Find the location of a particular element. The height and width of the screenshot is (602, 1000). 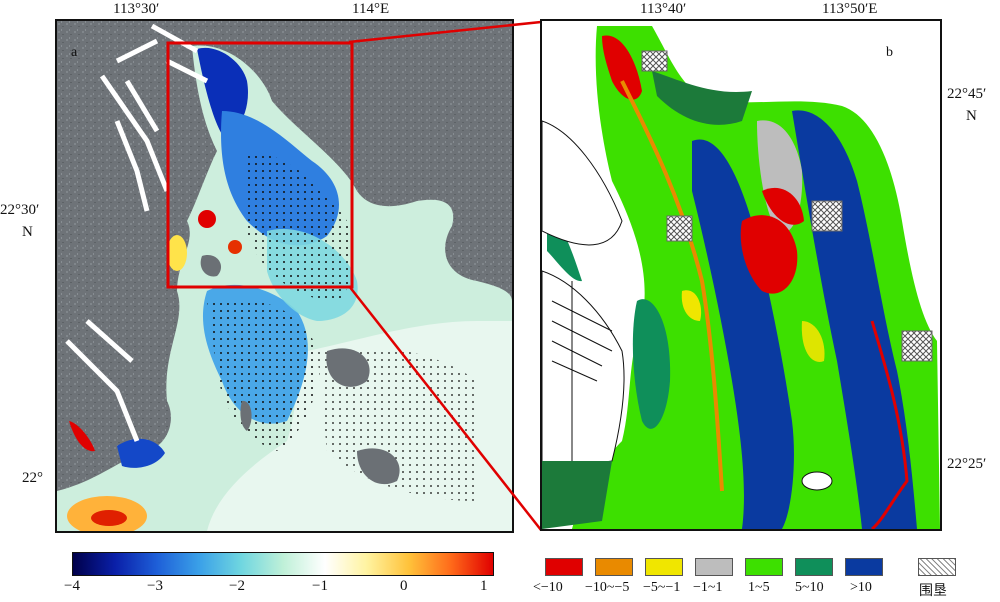

colorbar is located at coordinates (283, 564).